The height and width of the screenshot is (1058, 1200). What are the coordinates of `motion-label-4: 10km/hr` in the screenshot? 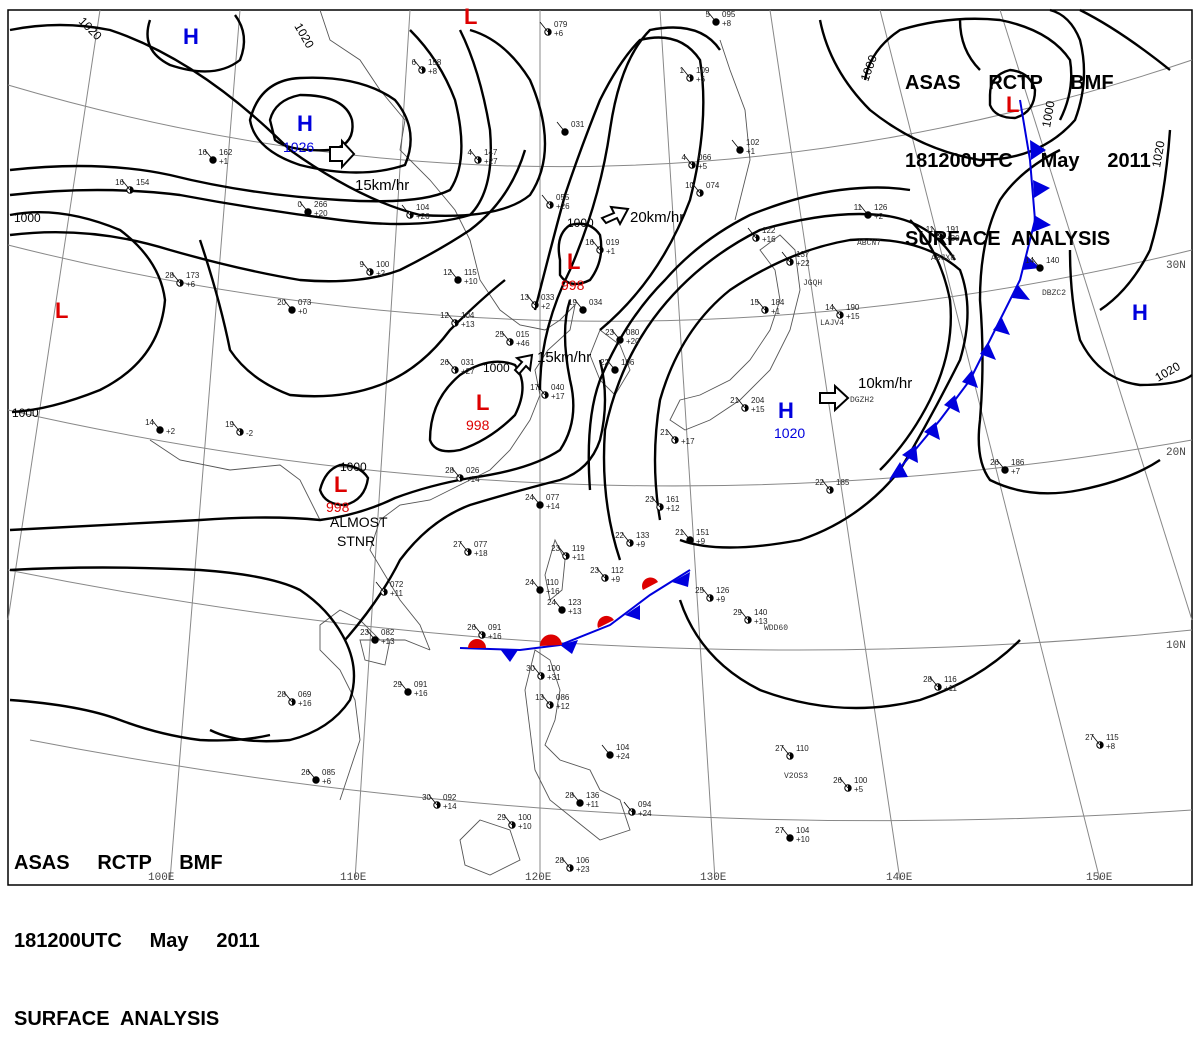 It's located at (885, 383).